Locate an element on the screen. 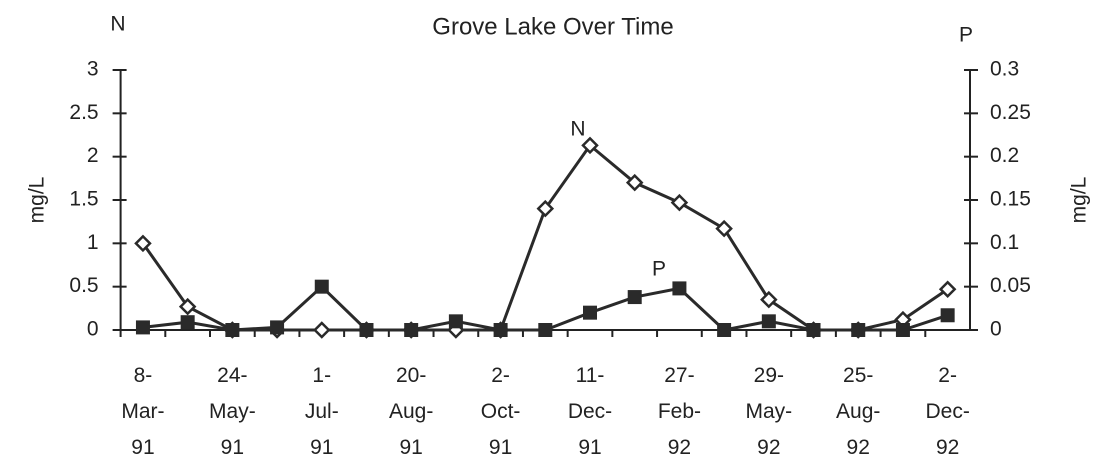  annotation: N is located at coordinates (577, 129).